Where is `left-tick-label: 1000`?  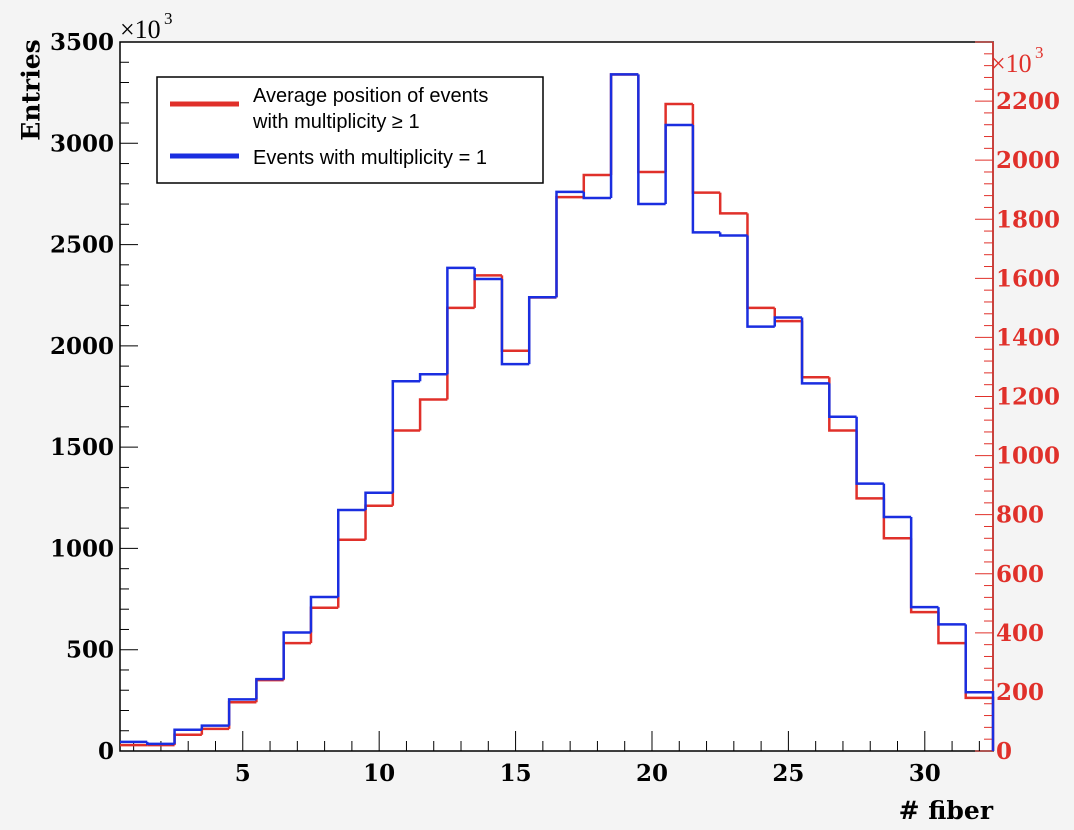 left-tick-label: 1000 is located at coordinates (82, 548).